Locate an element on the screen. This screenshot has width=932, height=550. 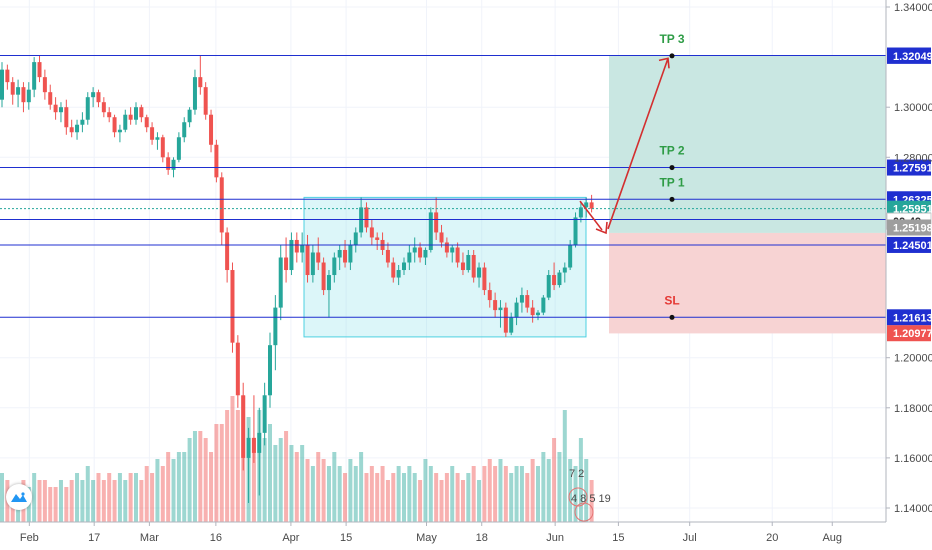
time-tick-label: 15 is located at coordinates (618, 538).